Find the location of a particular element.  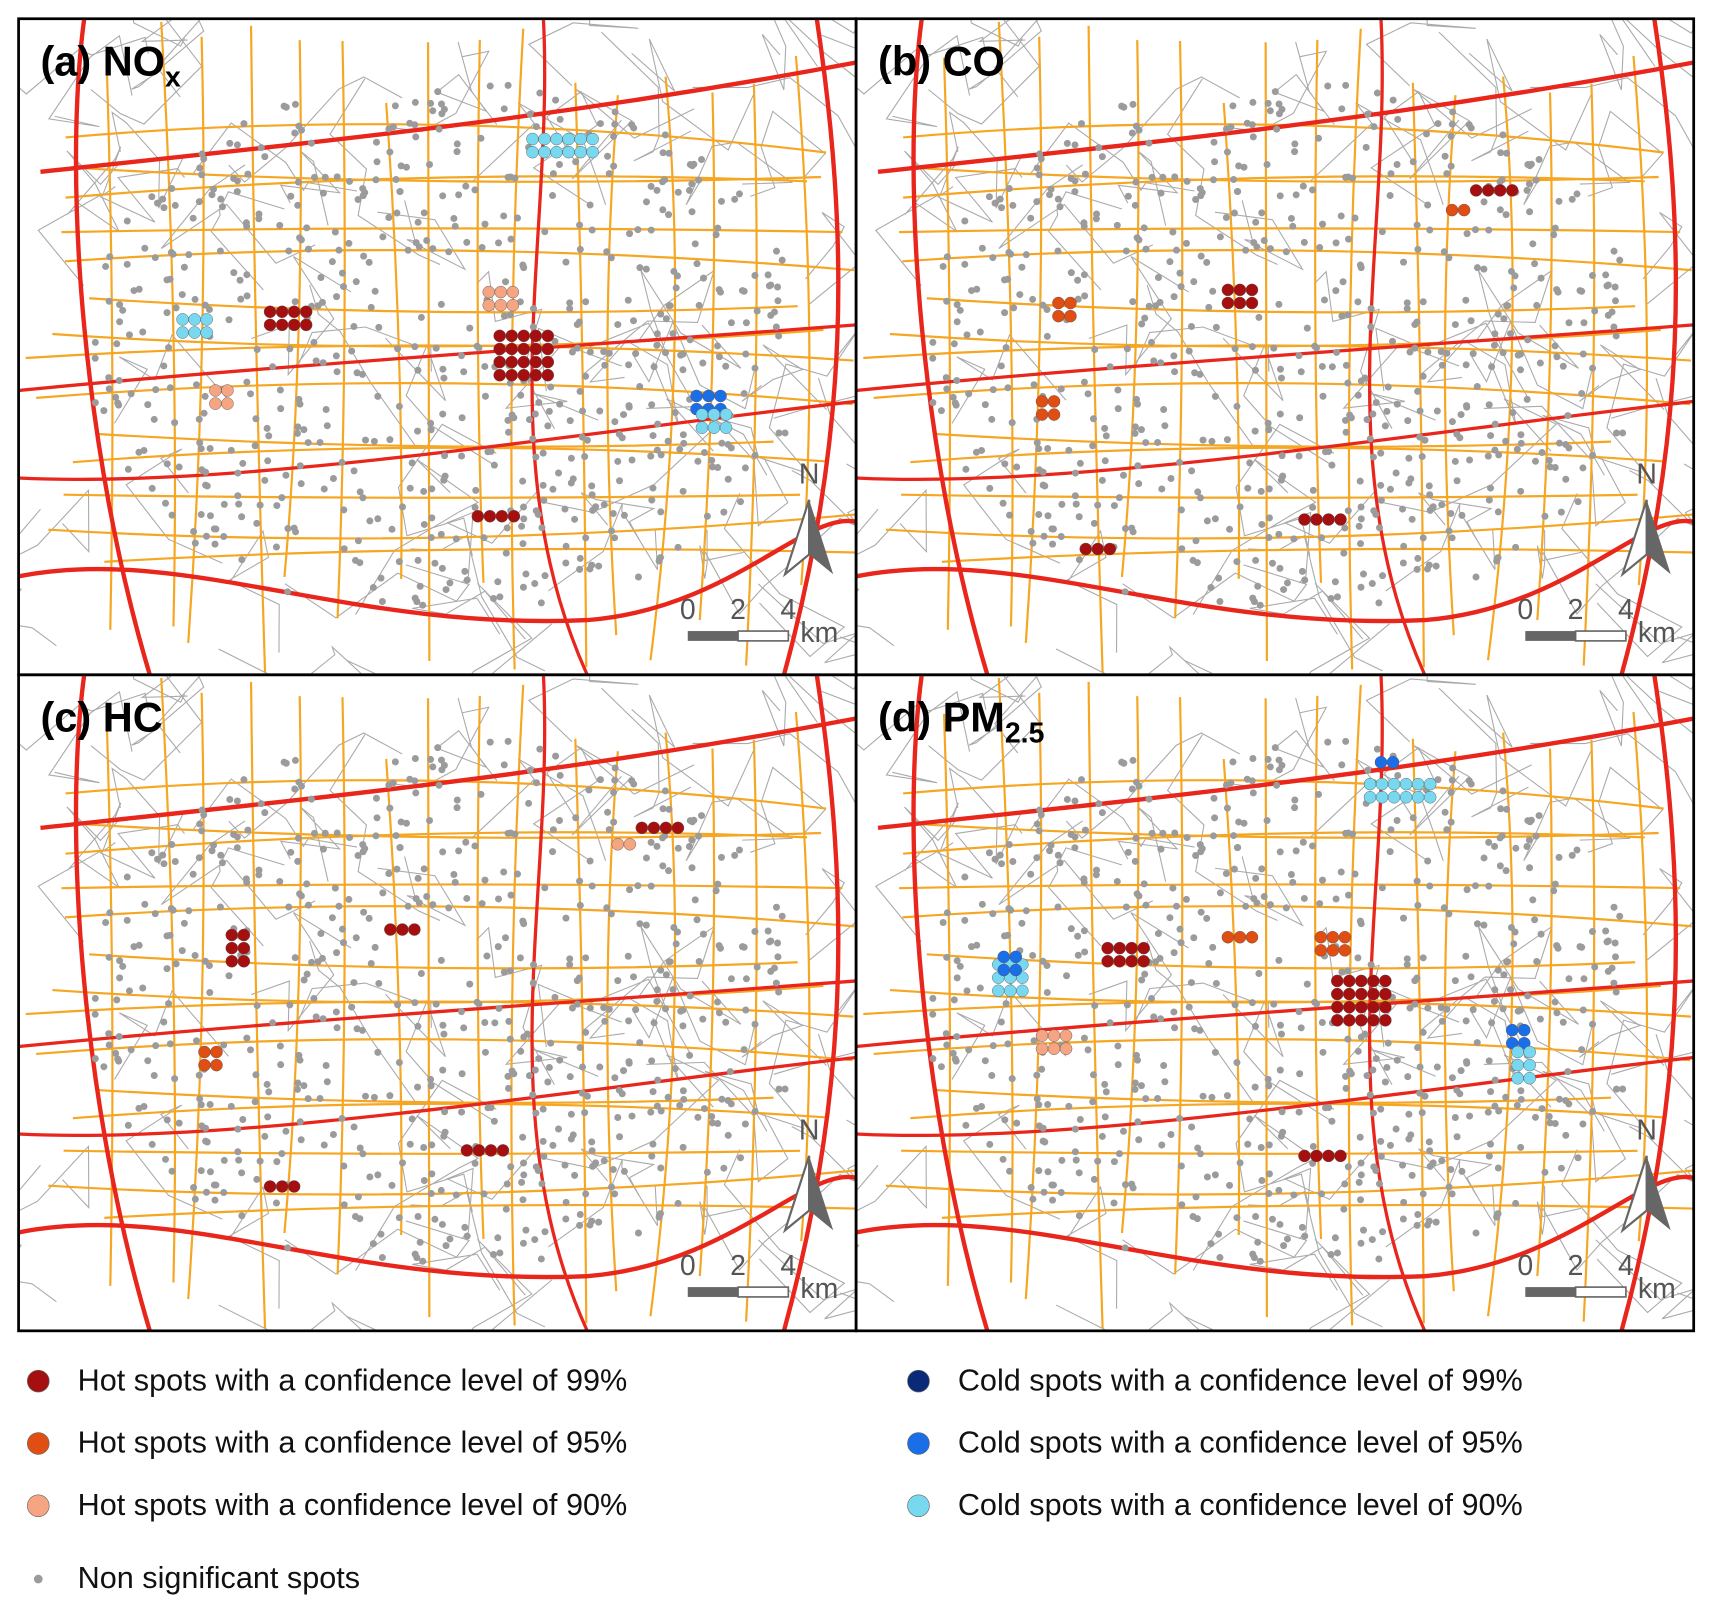

scale-label: 4 is located at coordinates (788, 610).